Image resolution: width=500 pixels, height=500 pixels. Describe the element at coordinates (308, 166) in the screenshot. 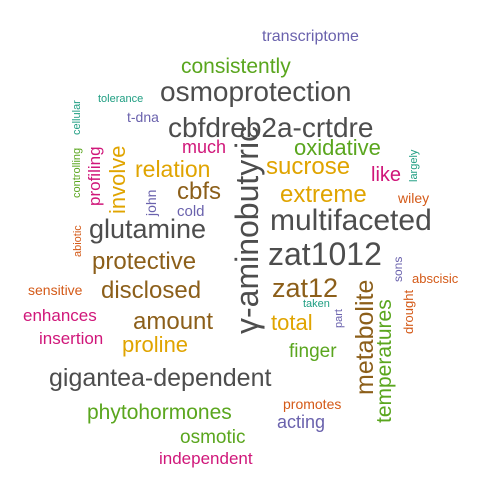

I see `word-sucrose: sucrose` at that location.